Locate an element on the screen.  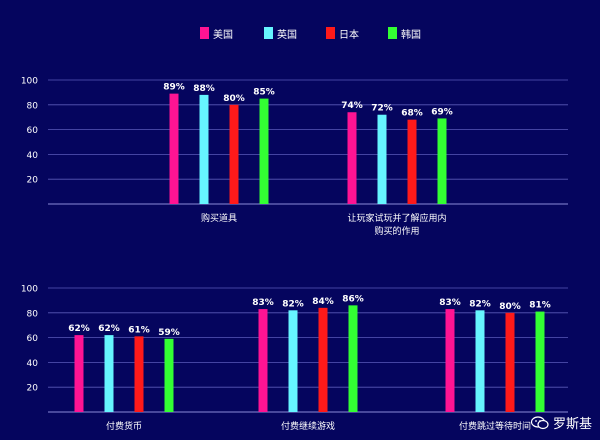
legend-swatch-uk is located at coordinates (268, 33).